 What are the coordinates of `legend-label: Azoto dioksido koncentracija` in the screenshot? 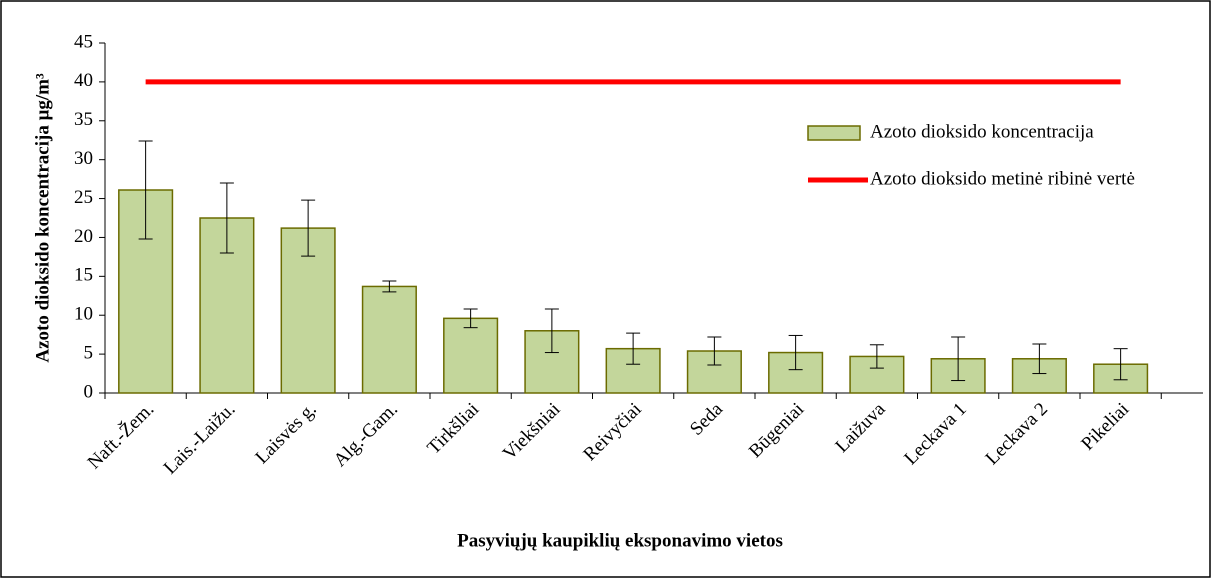 It's located at (982, 131).